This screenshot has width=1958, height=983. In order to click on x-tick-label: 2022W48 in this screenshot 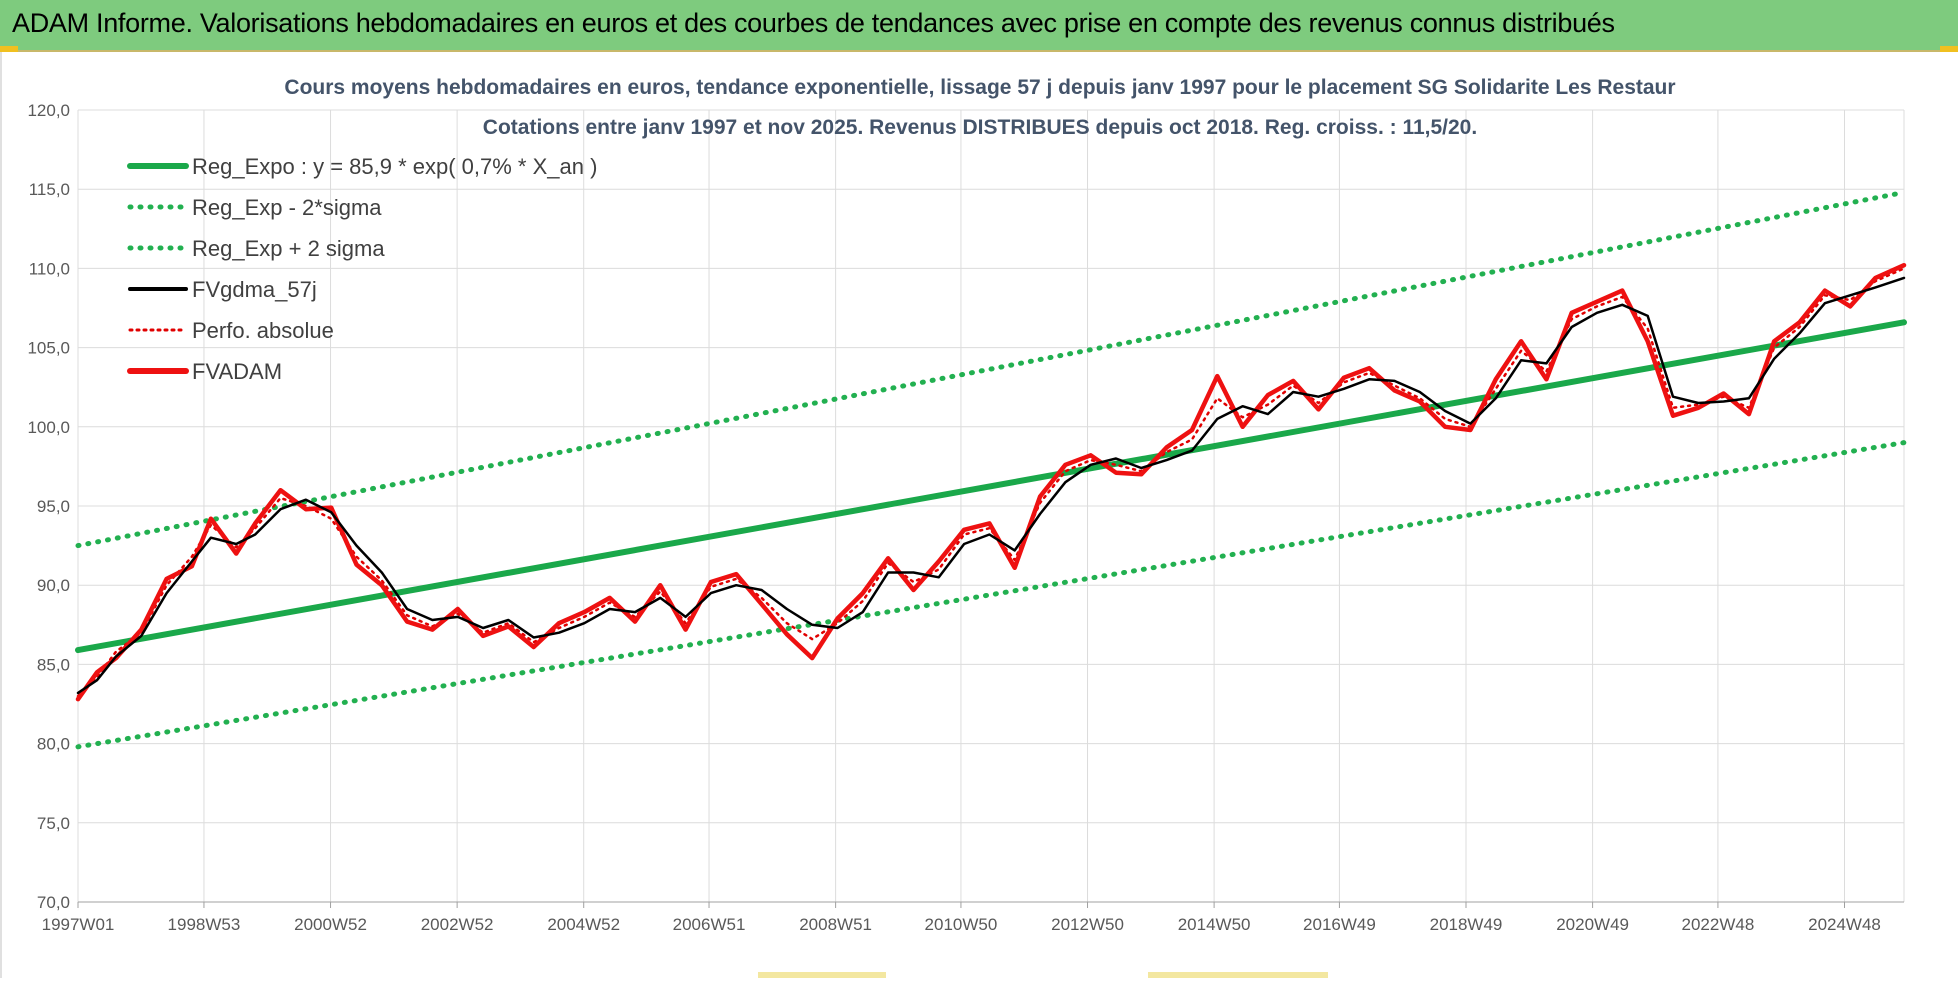, I will do `click(1718, 924)`.